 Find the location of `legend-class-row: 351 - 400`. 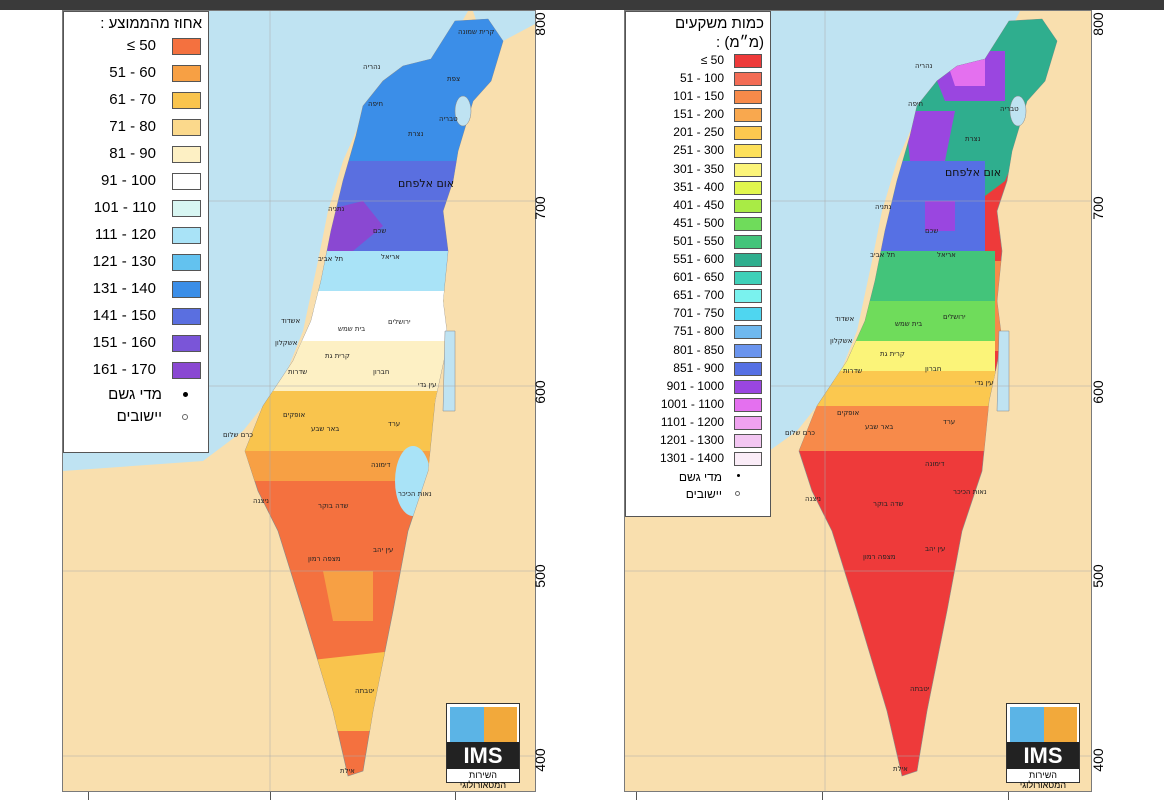

legend-class-row: 351 - 400 is located at coordinates (698, 188).